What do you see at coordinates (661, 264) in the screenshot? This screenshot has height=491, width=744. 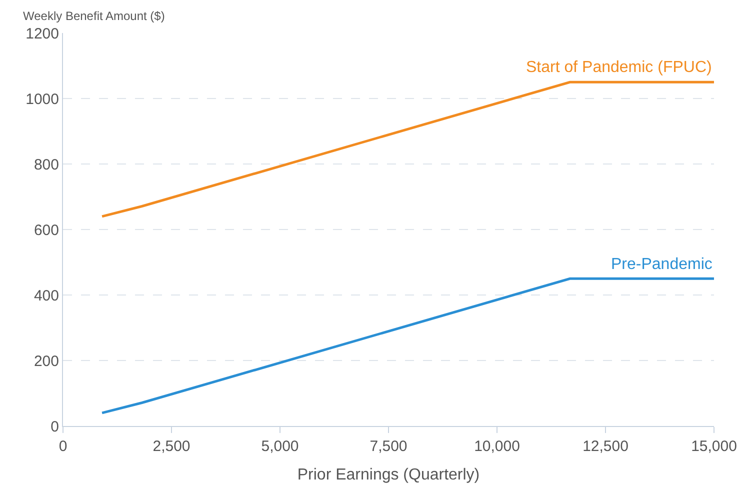 I see `series-label: Pre-Pandemic` at bounding box center [661, 264].